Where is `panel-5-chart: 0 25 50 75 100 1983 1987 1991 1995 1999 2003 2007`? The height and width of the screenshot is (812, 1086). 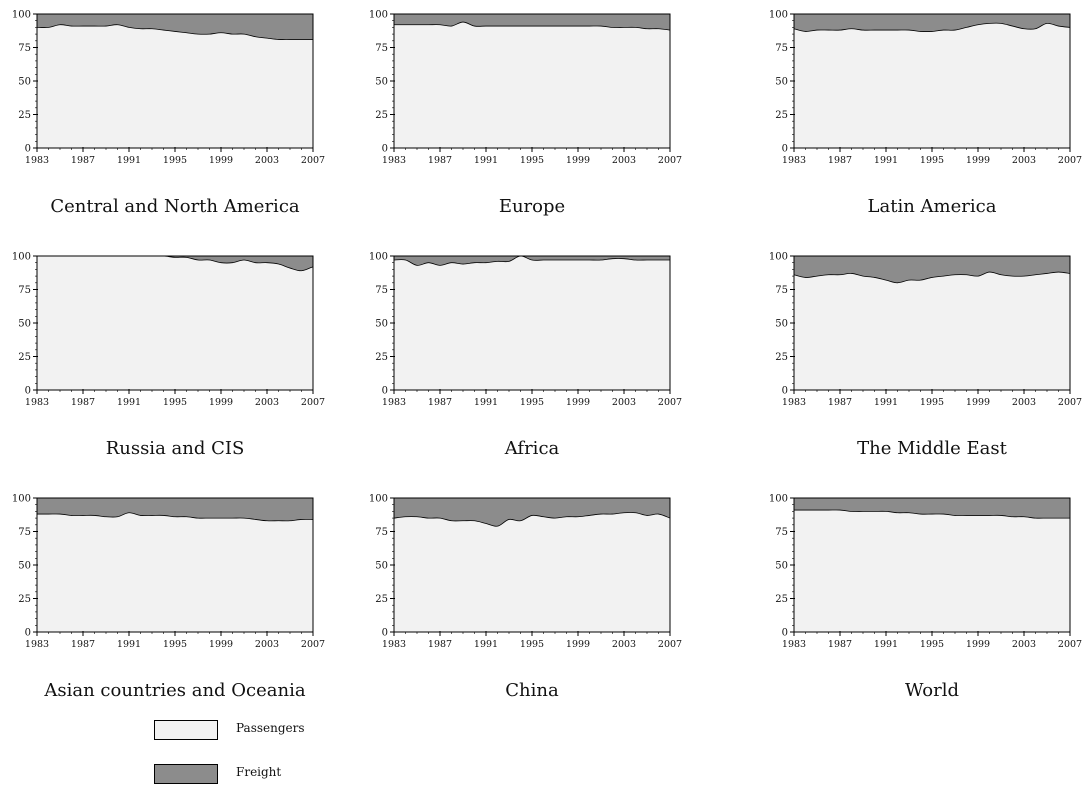
panel-5-chart: 0 25 50 75 100 1983 1987 1991 1995 1999 2003 2007 is located at coordinates (525, 330).